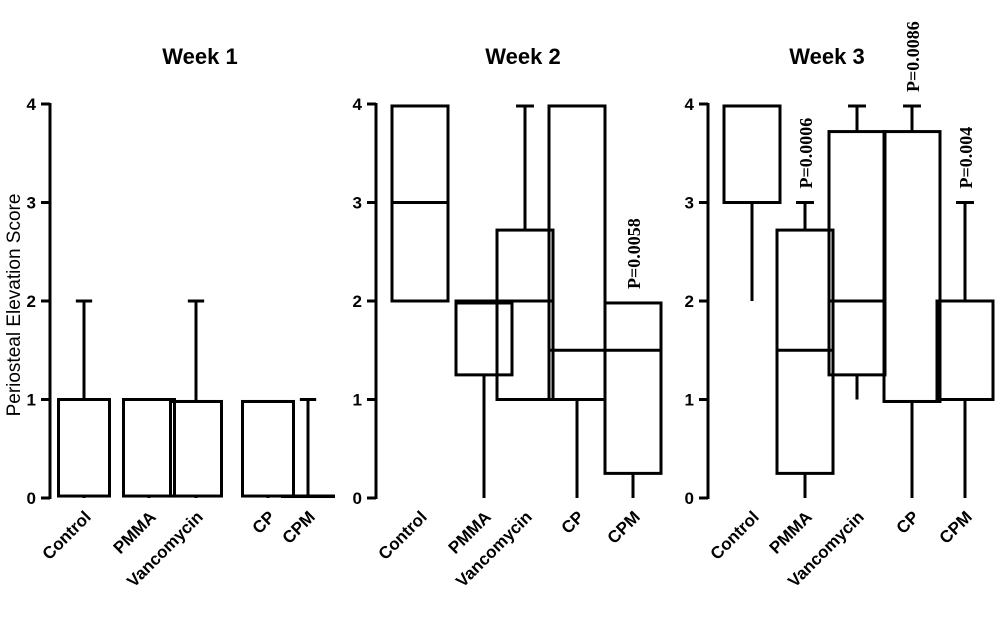 The width and height of the screenshot is (1003, 618). I want to click on panel-2-title: Week 2, so click(522, 56).